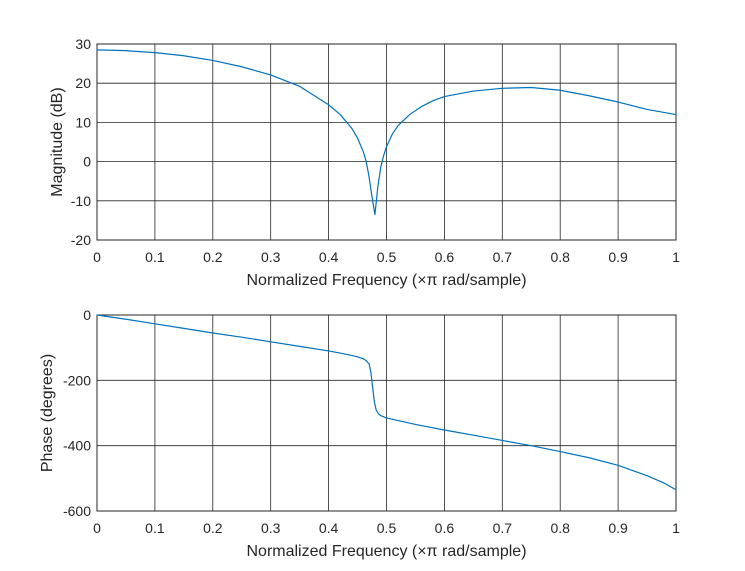 The height and width of the screenshot is (571, 745). I want to click on phase-x-tick-label: 0.6, so click(445, 528).